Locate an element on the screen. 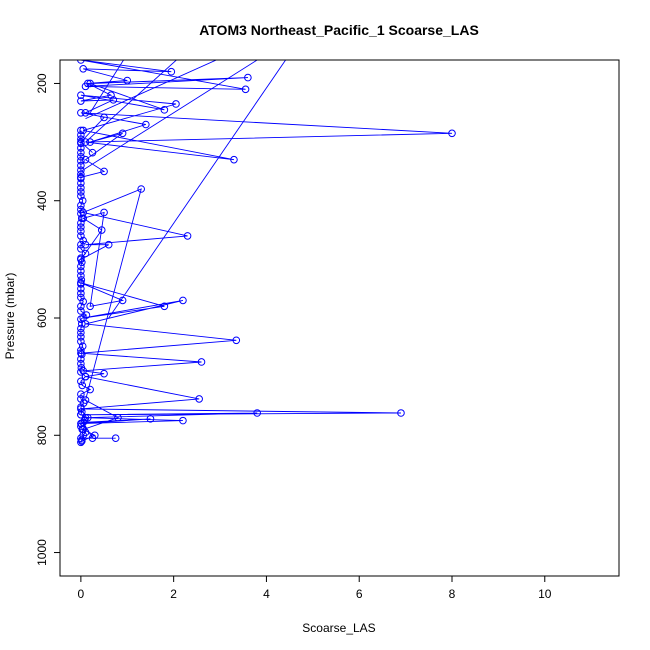  x-tick-label: 0 is located at coordinates (81, 594).